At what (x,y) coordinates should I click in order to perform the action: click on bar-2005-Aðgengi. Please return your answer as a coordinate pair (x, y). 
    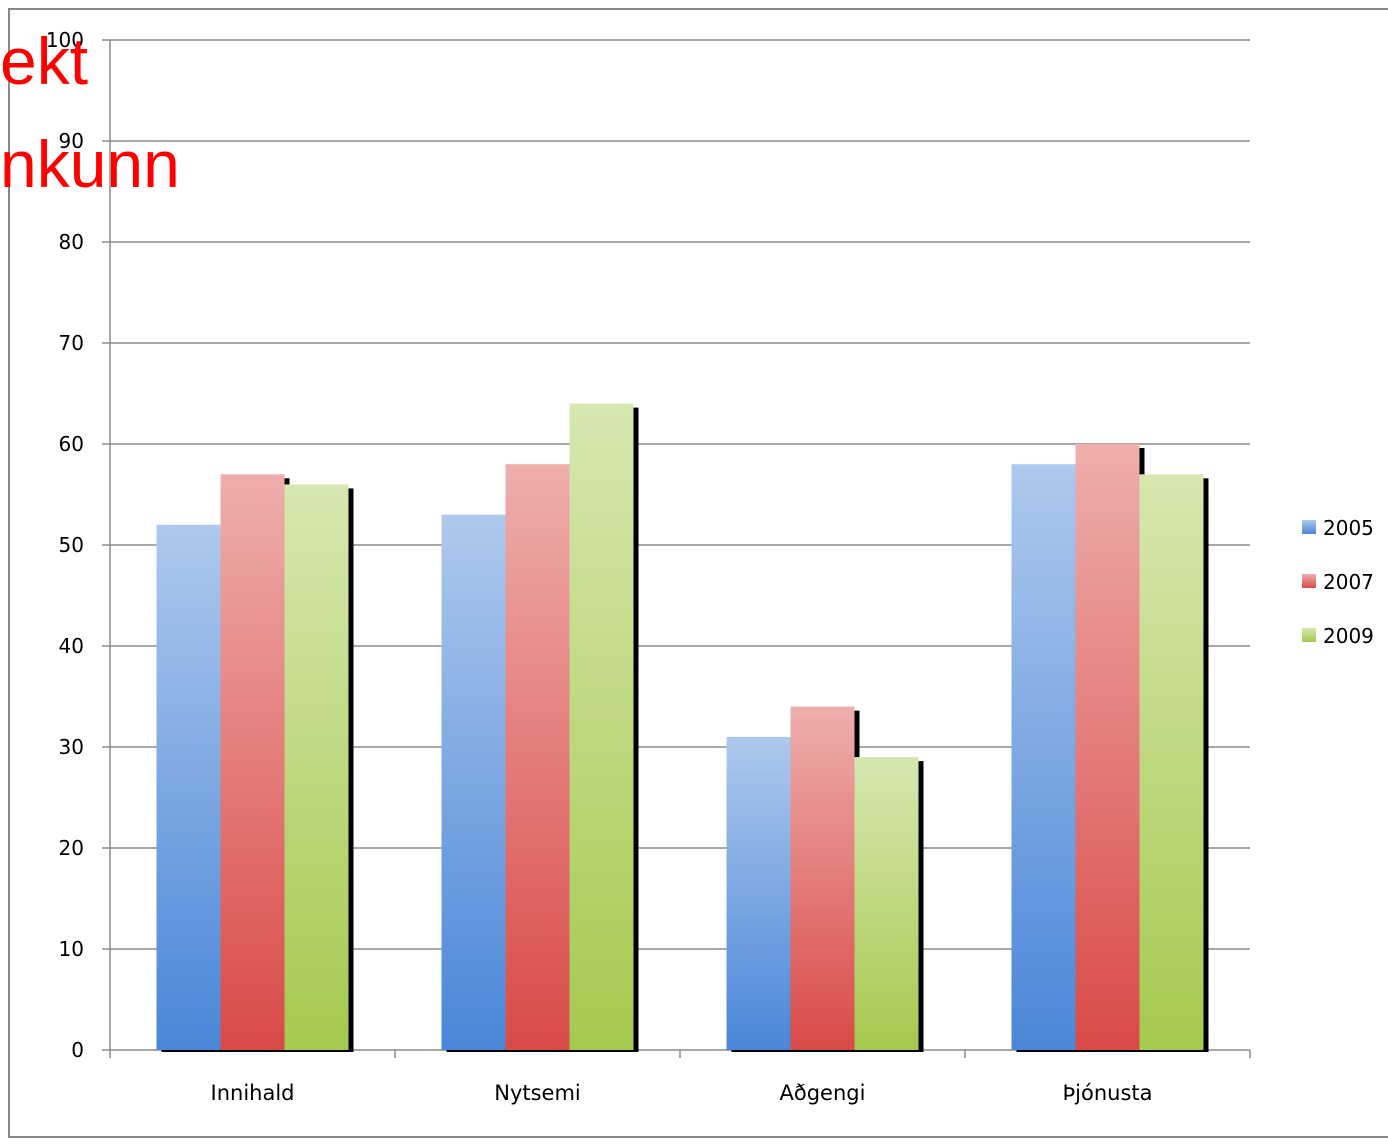
    Looking at the image, I should click on (758, 893).